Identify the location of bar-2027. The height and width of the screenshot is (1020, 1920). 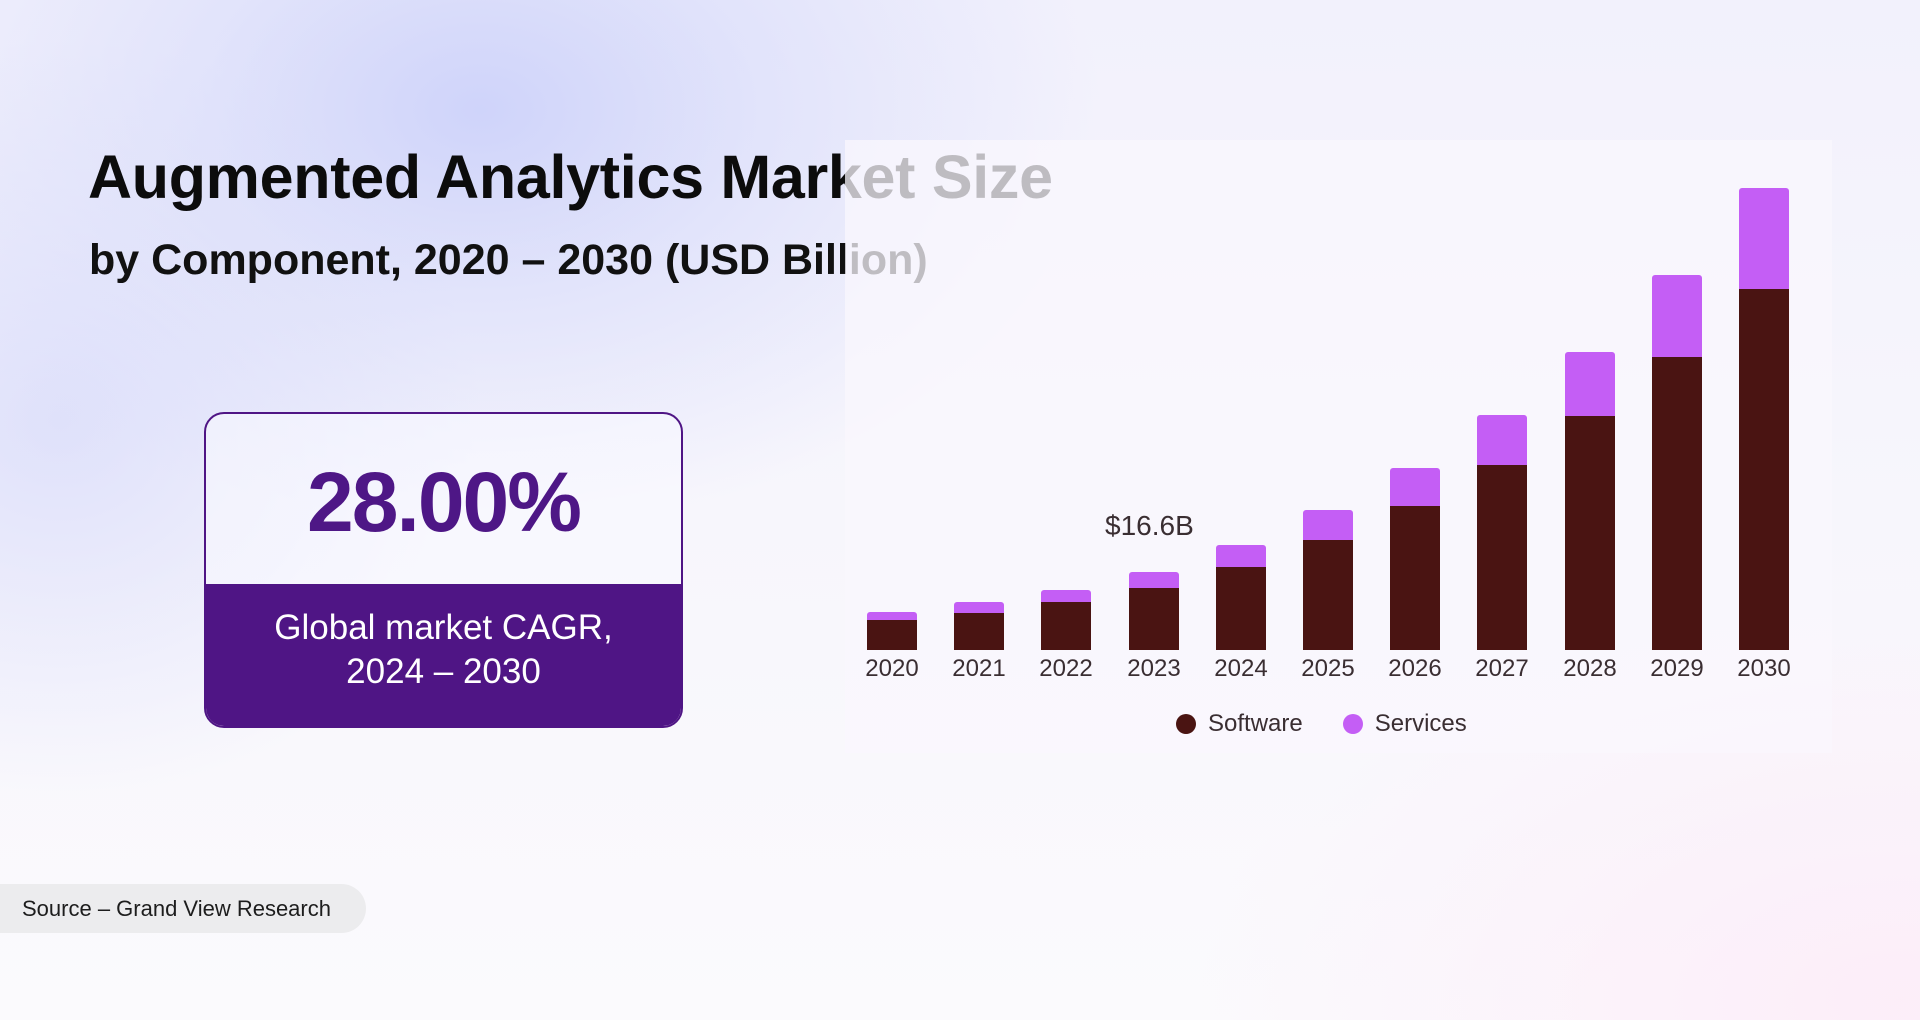
(1502, 532).